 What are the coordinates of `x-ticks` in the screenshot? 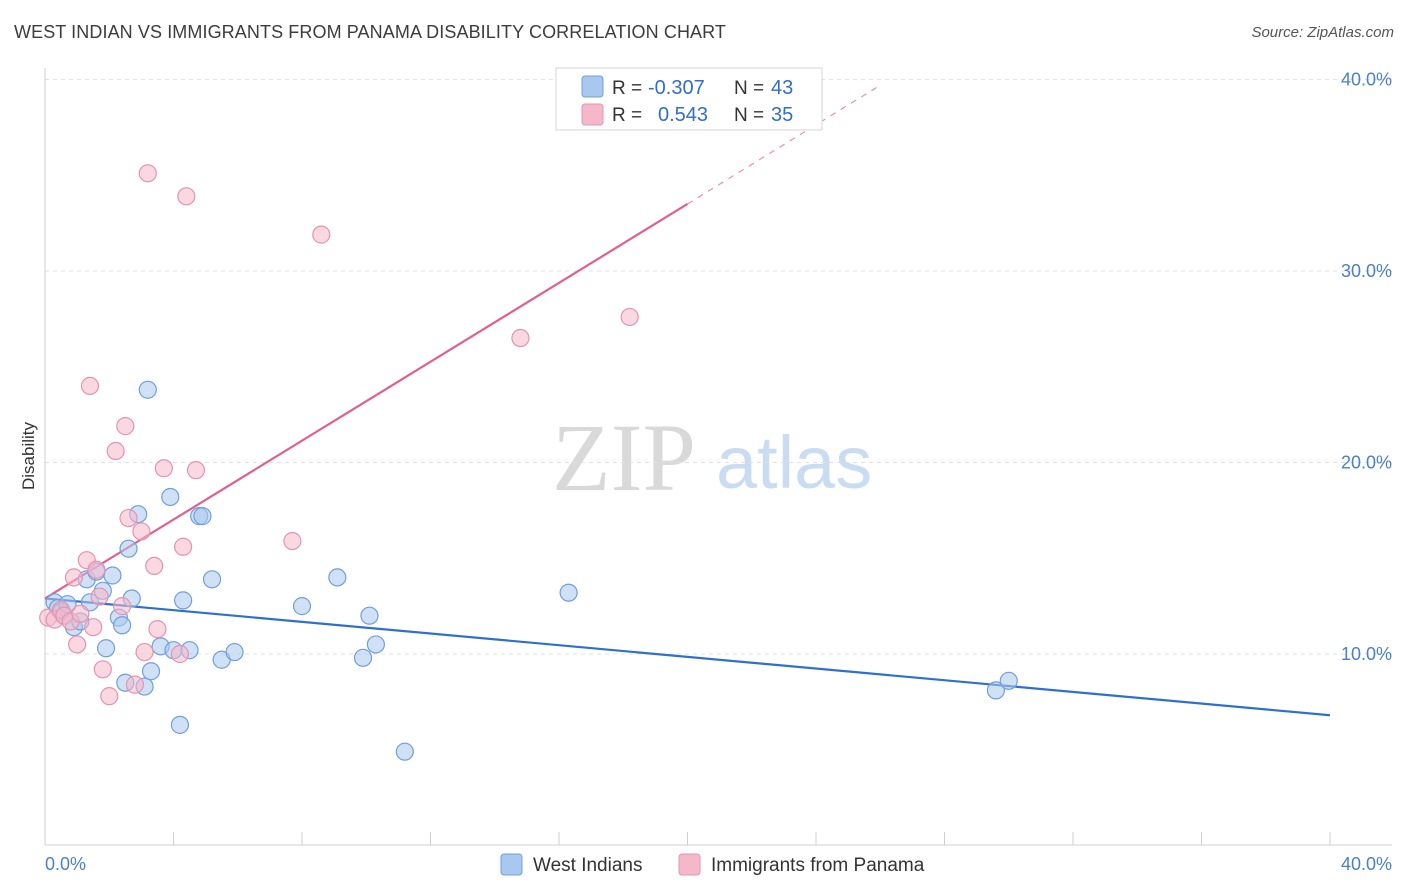 It's located at (687, 838).